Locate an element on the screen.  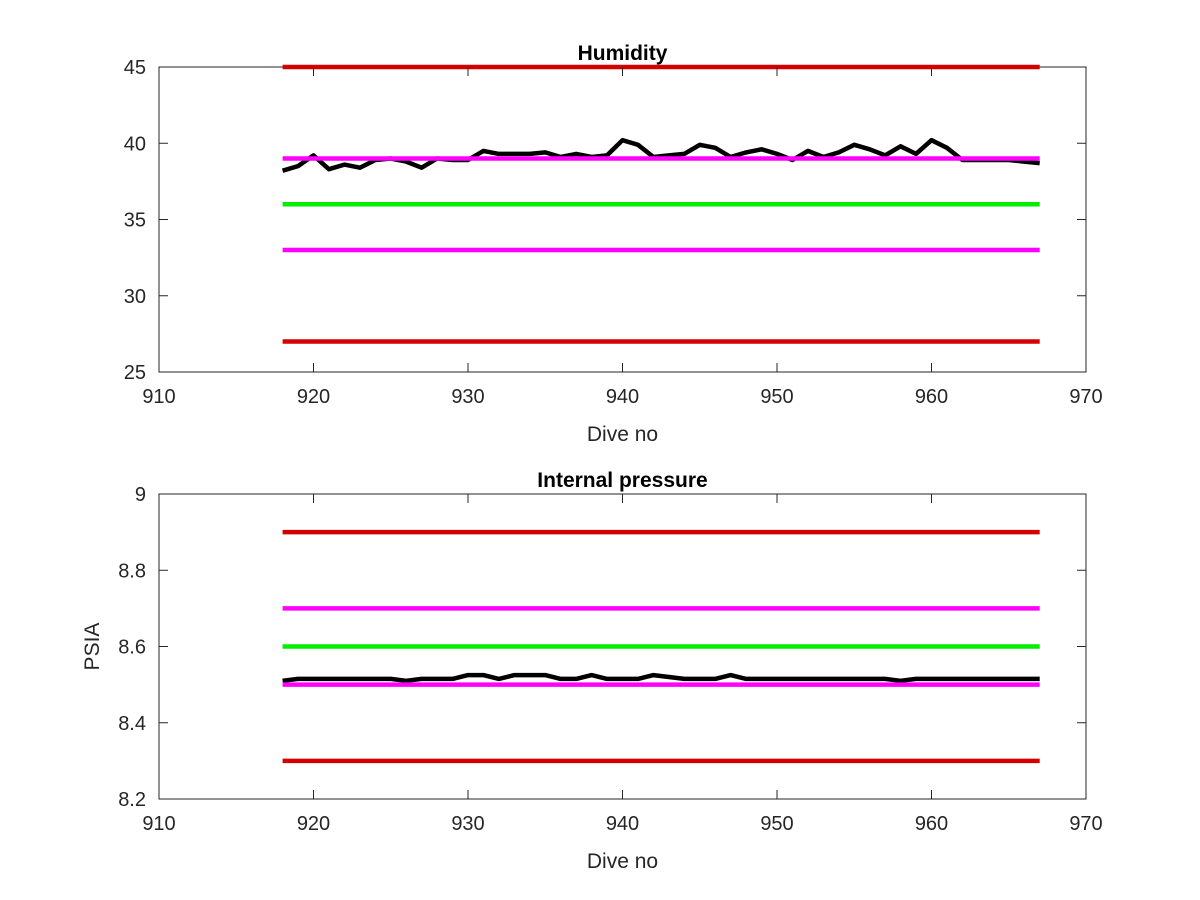
y-tick-label: 8.8 is located at coordinates (132, 571).